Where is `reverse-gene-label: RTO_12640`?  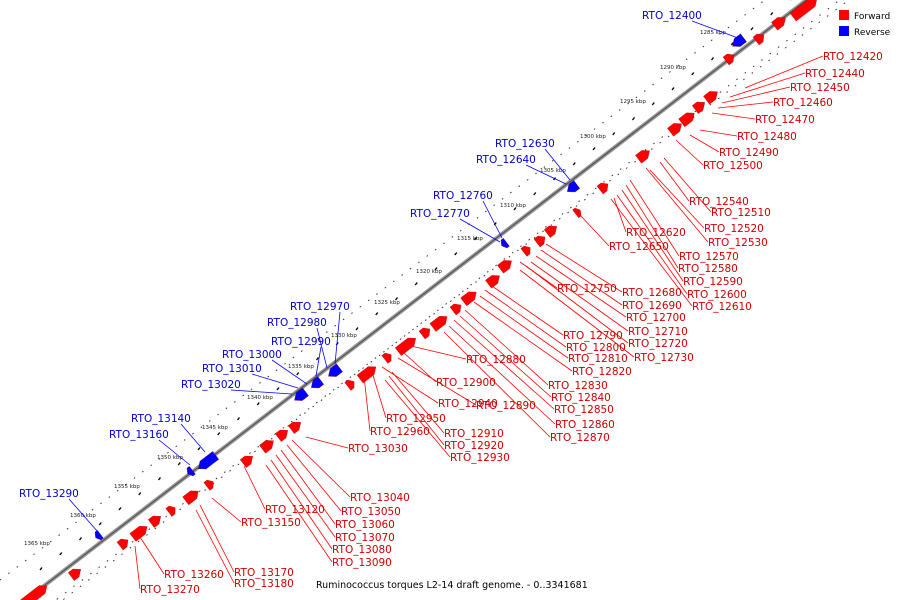 reverse-gene-label: RTO_12640 is located at coordinates (506, 160).